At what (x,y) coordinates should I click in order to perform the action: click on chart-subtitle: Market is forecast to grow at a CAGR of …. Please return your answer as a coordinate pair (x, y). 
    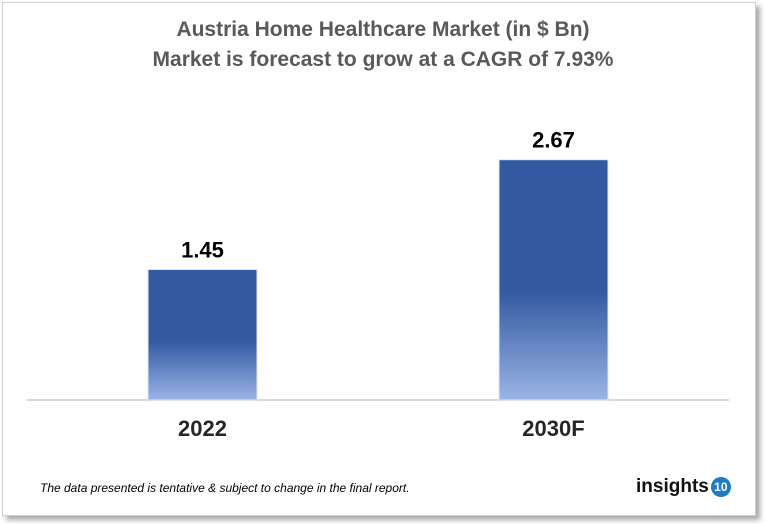
    Looking at the image, I should click on (383, 59).